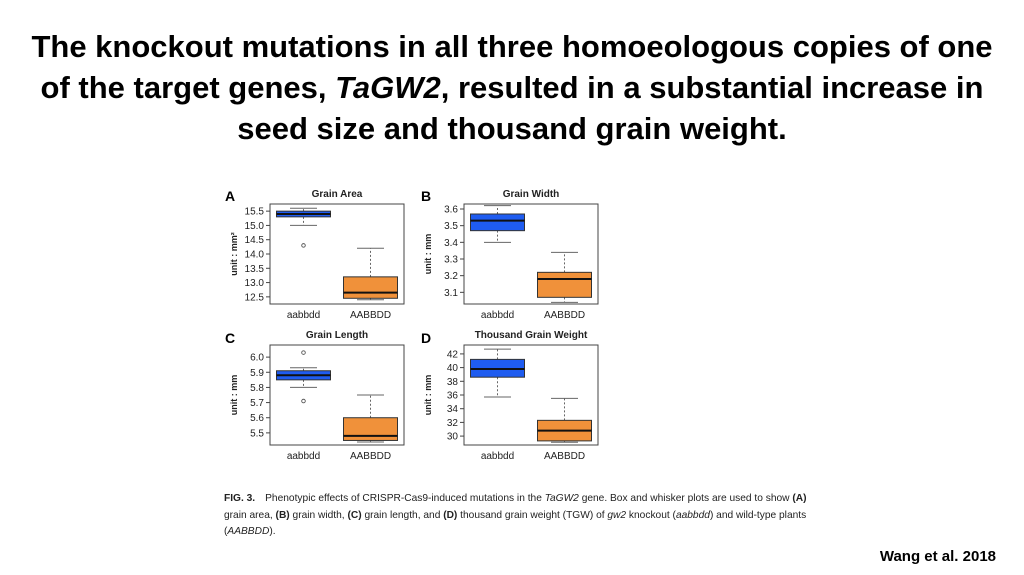 This screenshot has width=1024, height=575. I want to click on y-tick-label: 15.0, so click(255, 226).